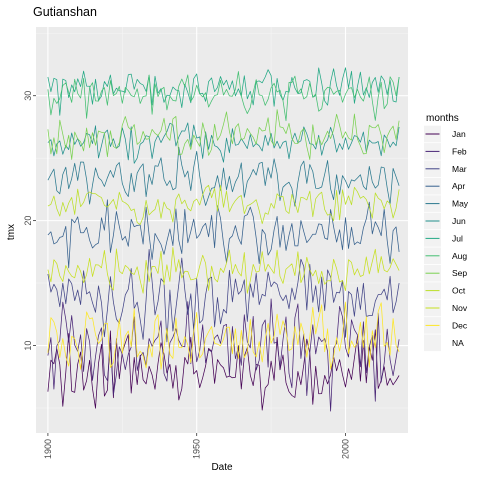 The image size is (480, 480). What do you see at coordinates (223, 296) in the screenshot?
I see `series-line-mar` at bounding box center [223, 296].